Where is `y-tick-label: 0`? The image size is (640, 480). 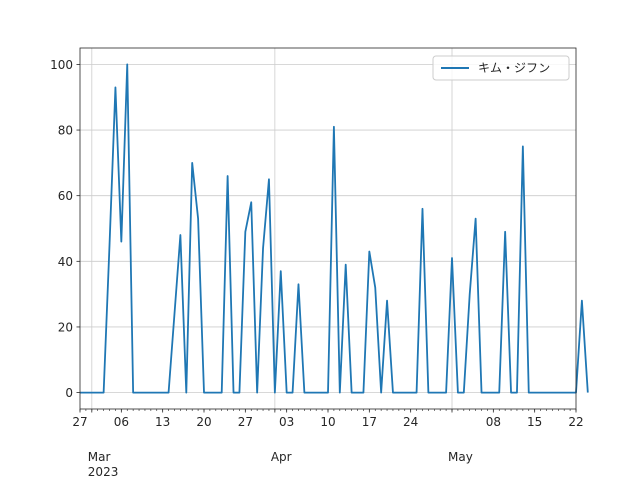 y-tick-label: 0 is located at coordinates (69, 393).